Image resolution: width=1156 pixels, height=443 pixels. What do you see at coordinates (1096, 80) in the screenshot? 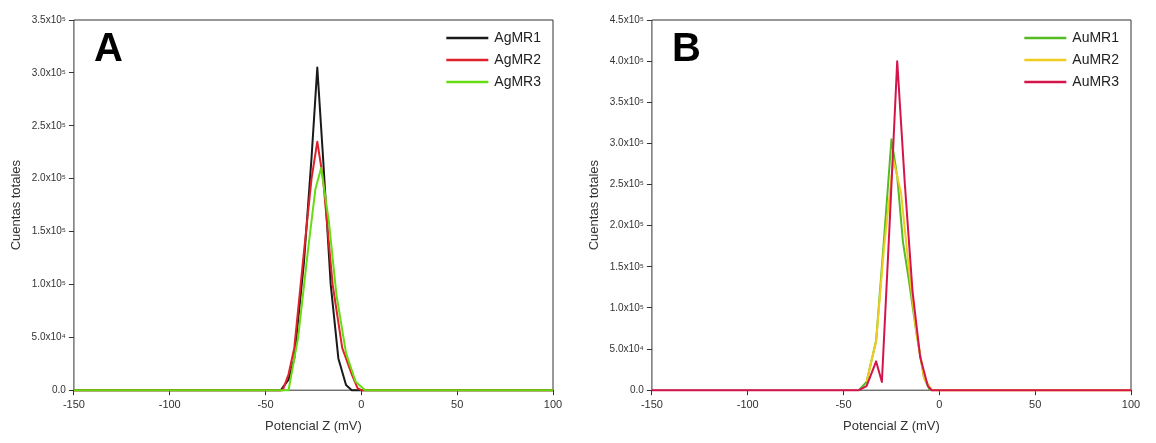
I see `legend-label: AuMR3` at bounding box center [1096, 80].